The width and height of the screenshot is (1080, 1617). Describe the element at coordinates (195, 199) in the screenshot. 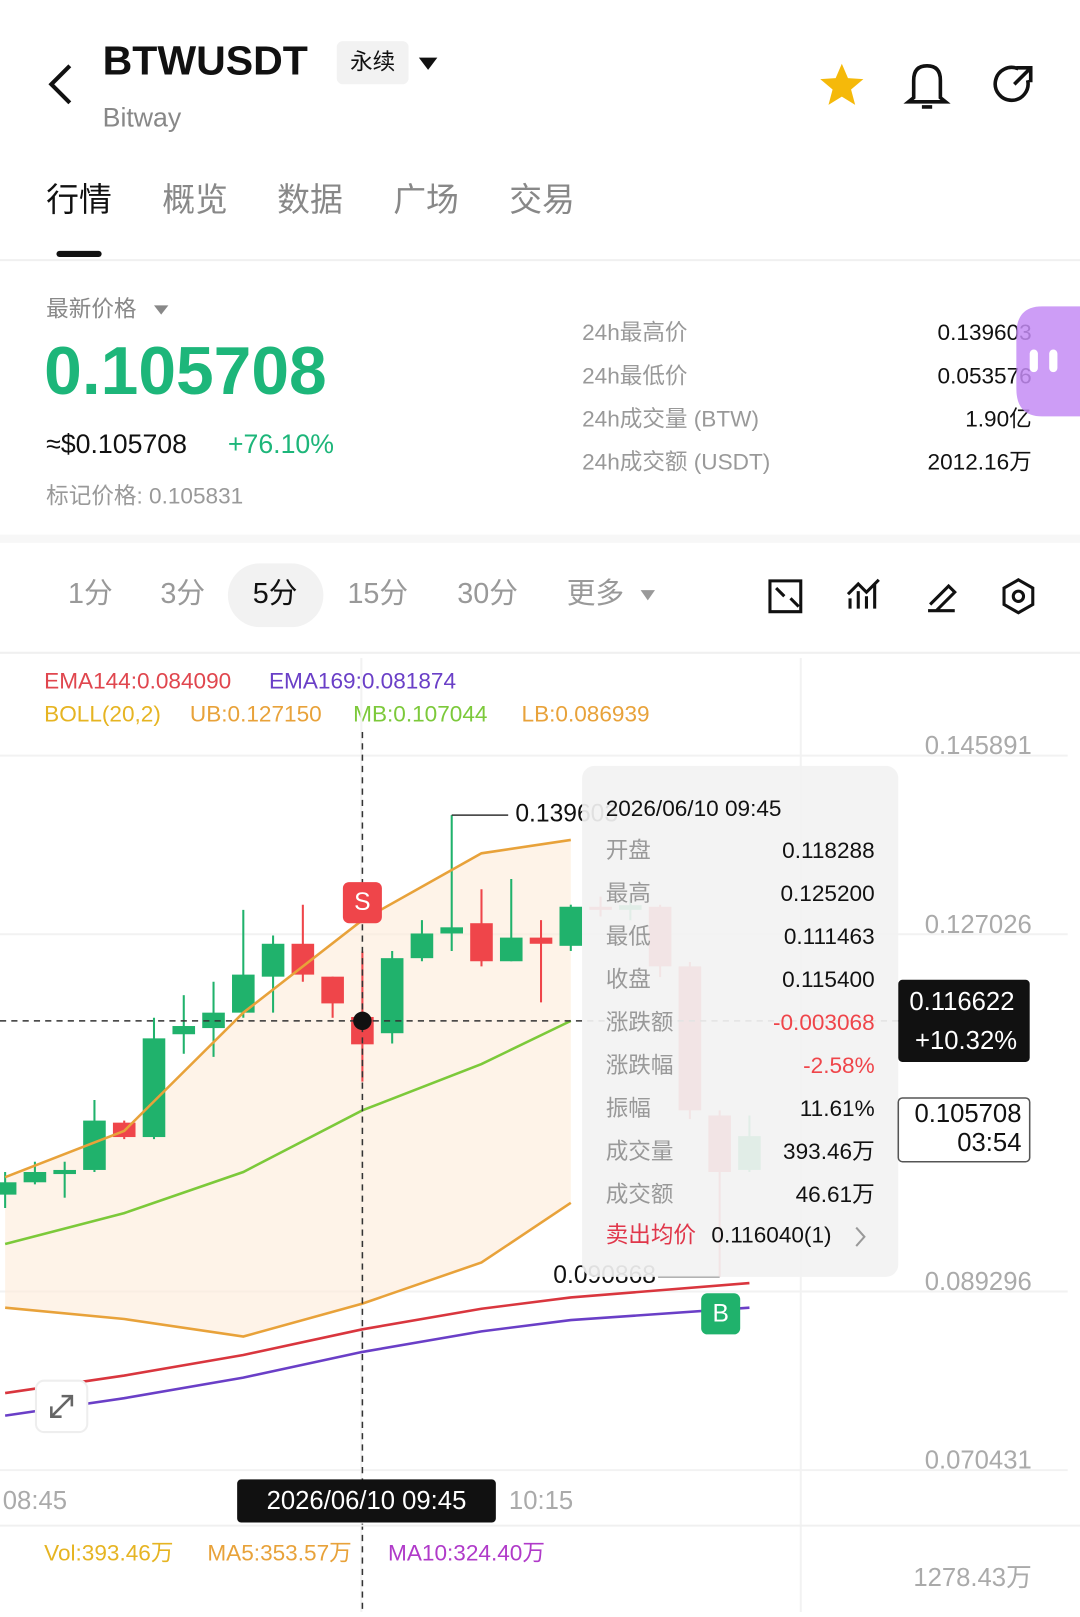

I see `tab: 概览` at that location.